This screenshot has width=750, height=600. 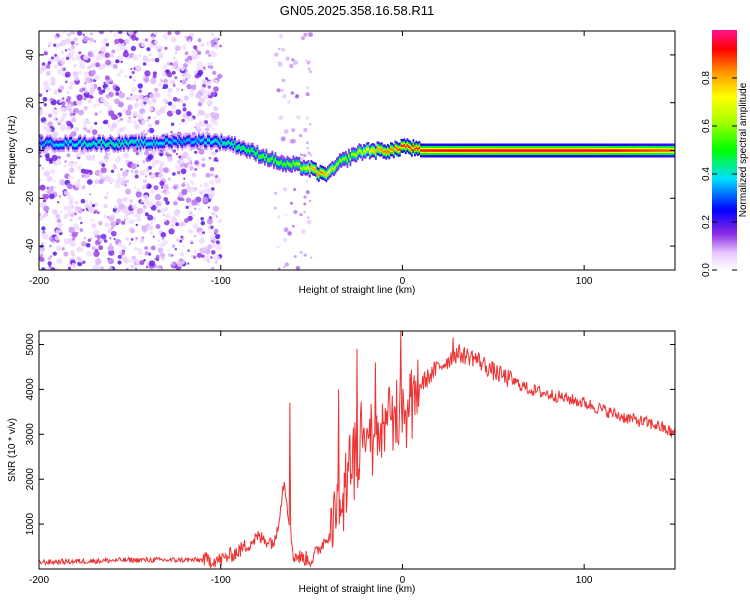 What do you see at coordinates (39, 281) in the screenshot?
I see `spectrogram-x-tick-label: -200` at bounding box center [39, 281].